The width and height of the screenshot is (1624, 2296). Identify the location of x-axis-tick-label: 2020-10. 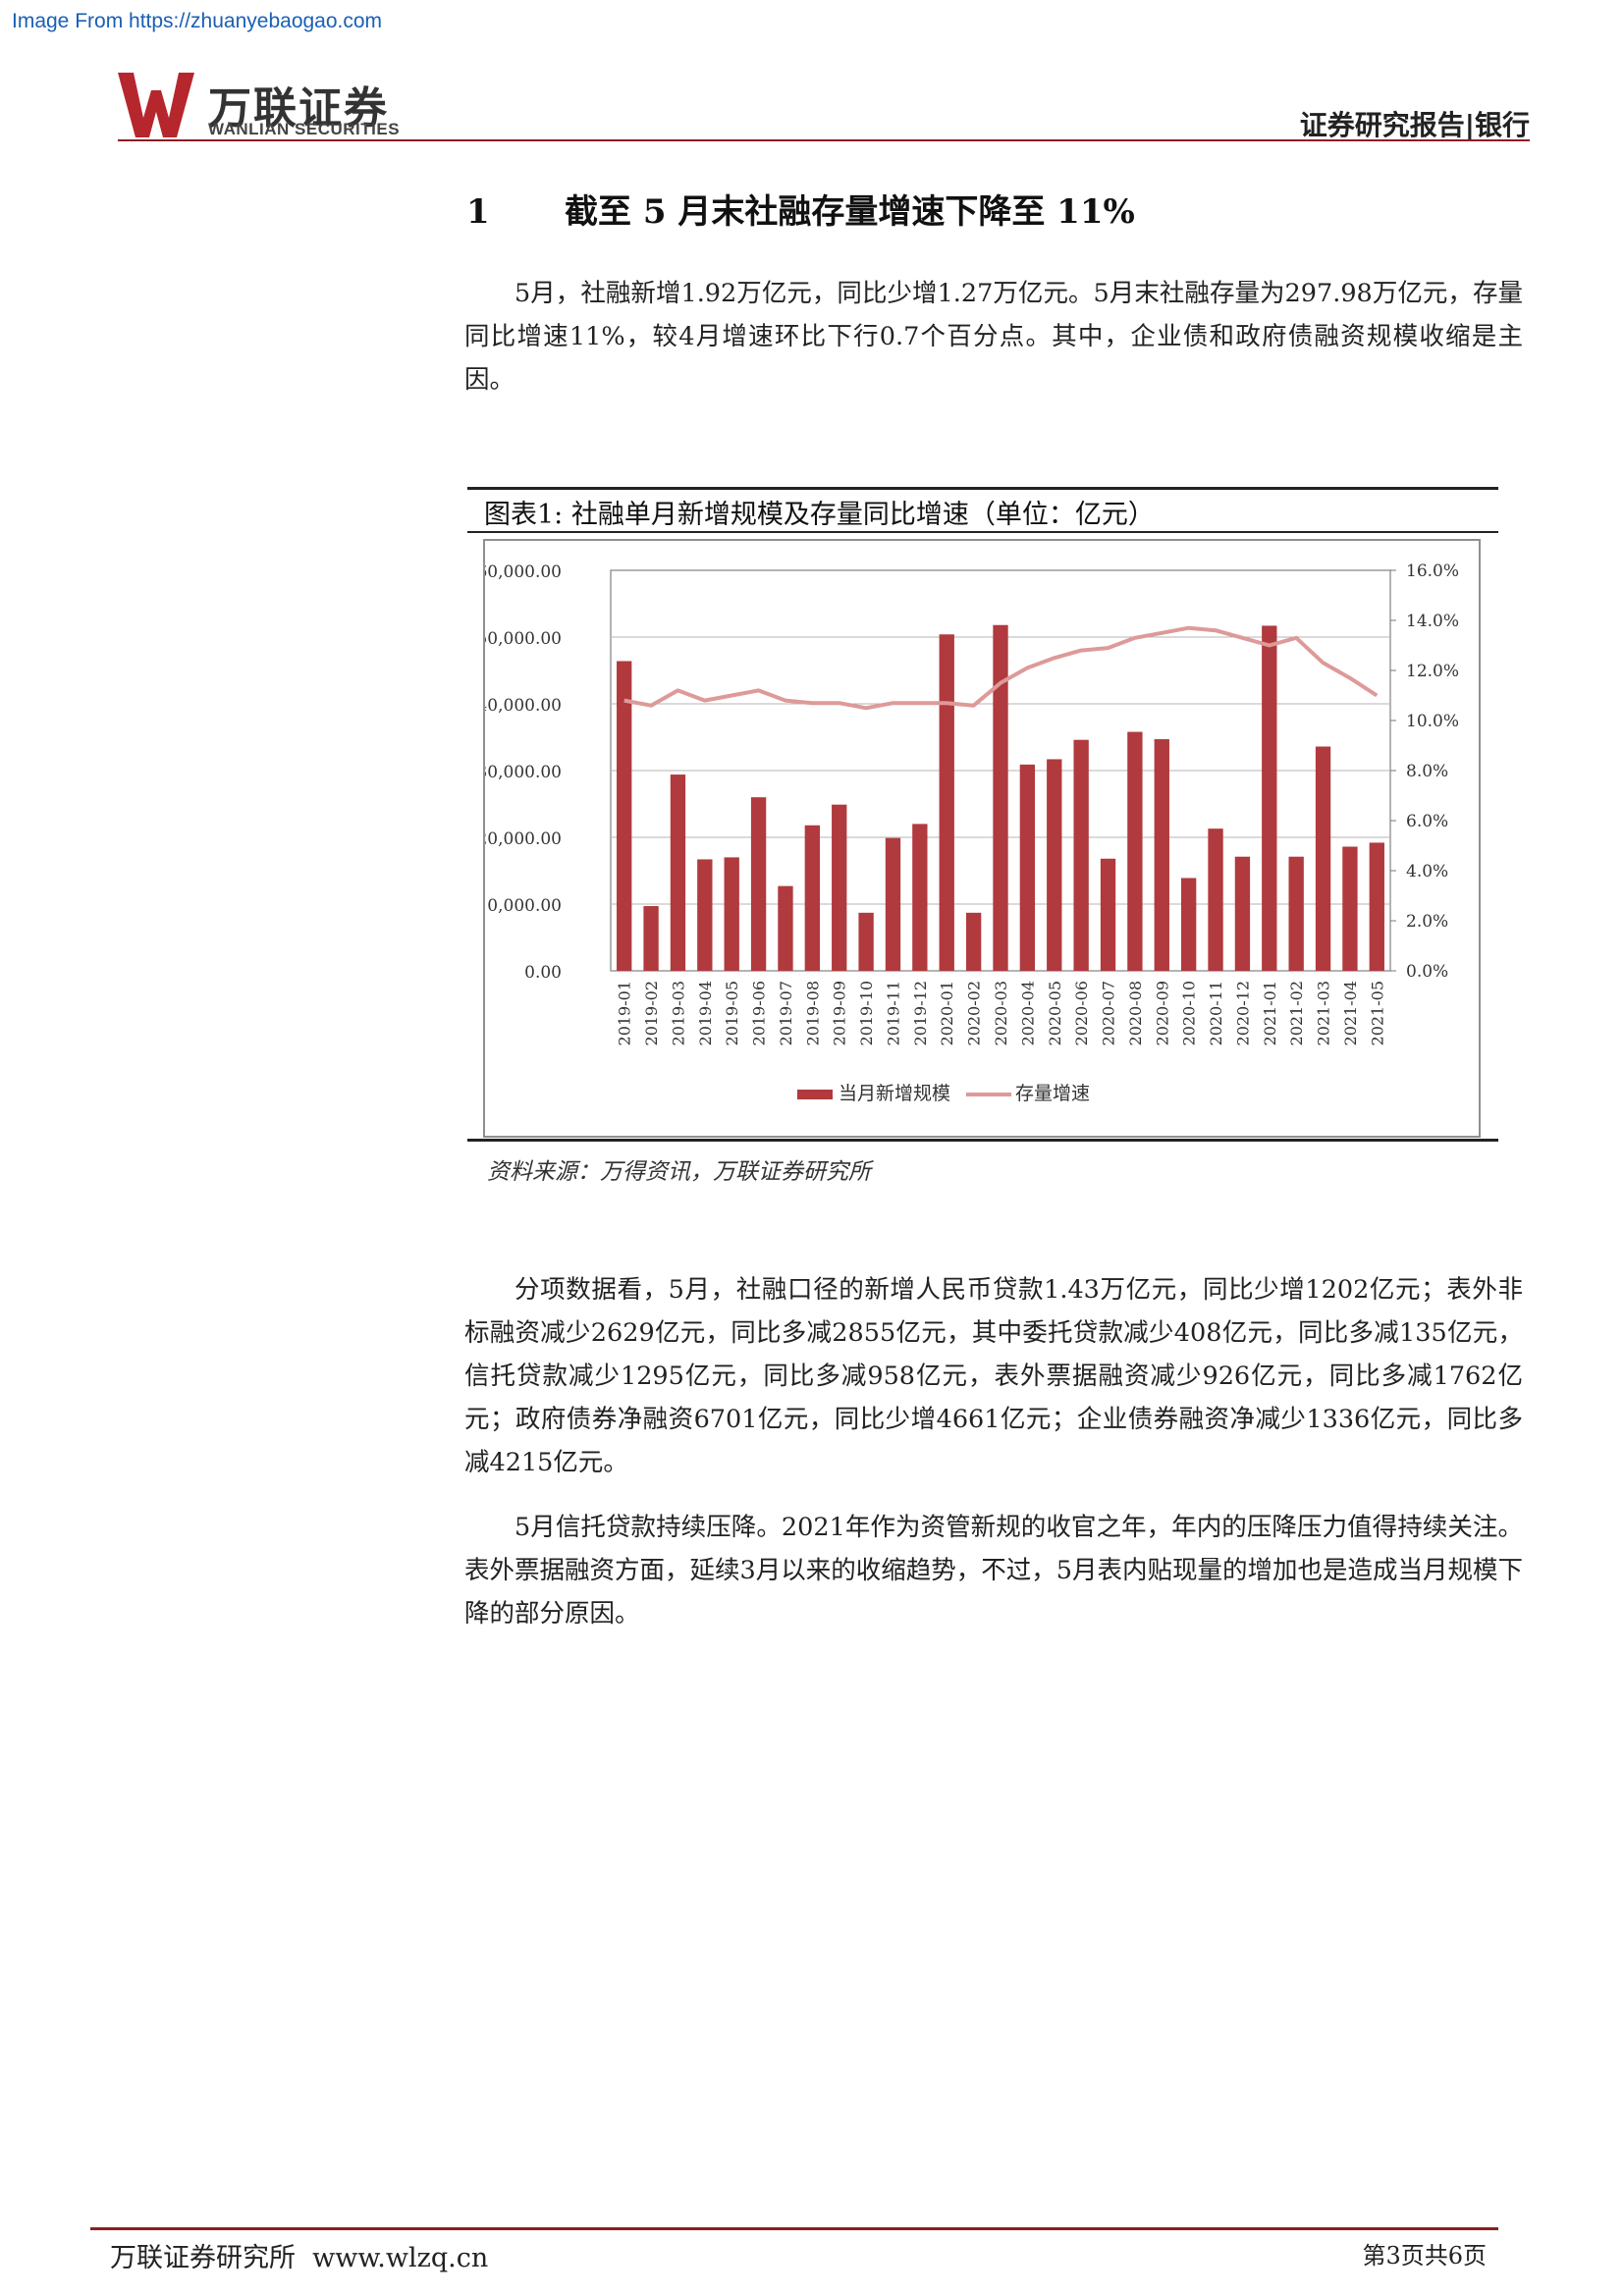
(1189, 1013).